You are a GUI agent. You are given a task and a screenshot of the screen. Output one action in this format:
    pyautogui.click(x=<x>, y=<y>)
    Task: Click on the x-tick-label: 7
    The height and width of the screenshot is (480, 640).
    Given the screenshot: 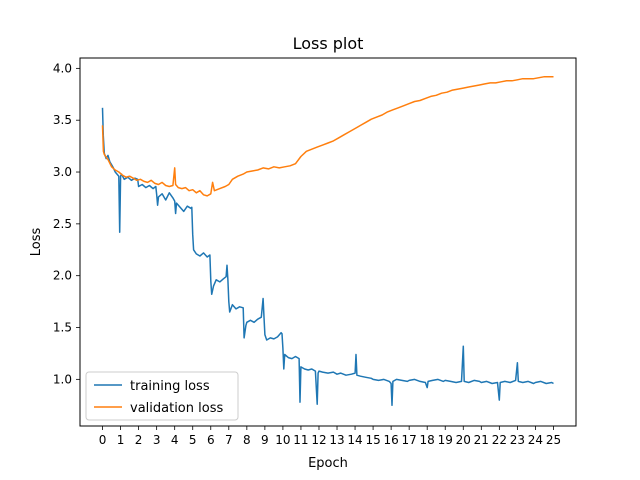 What is the action you would take?
    pyautogui.click(x=229, y=440)
    